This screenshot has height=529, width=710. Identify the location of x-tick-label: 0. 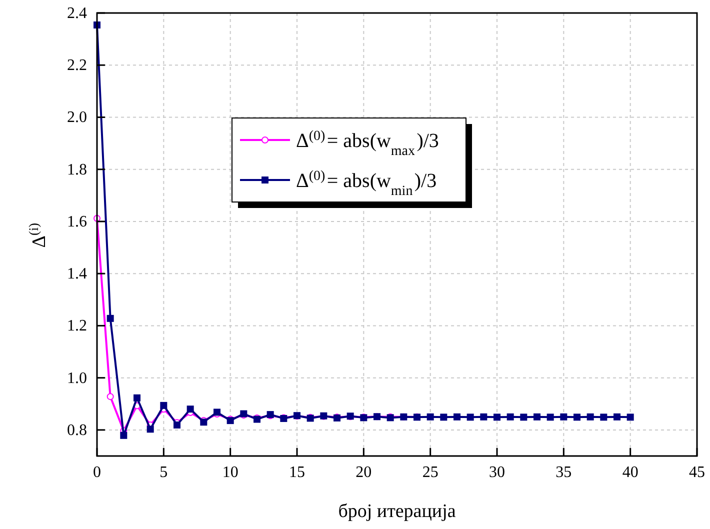
(97, 472).